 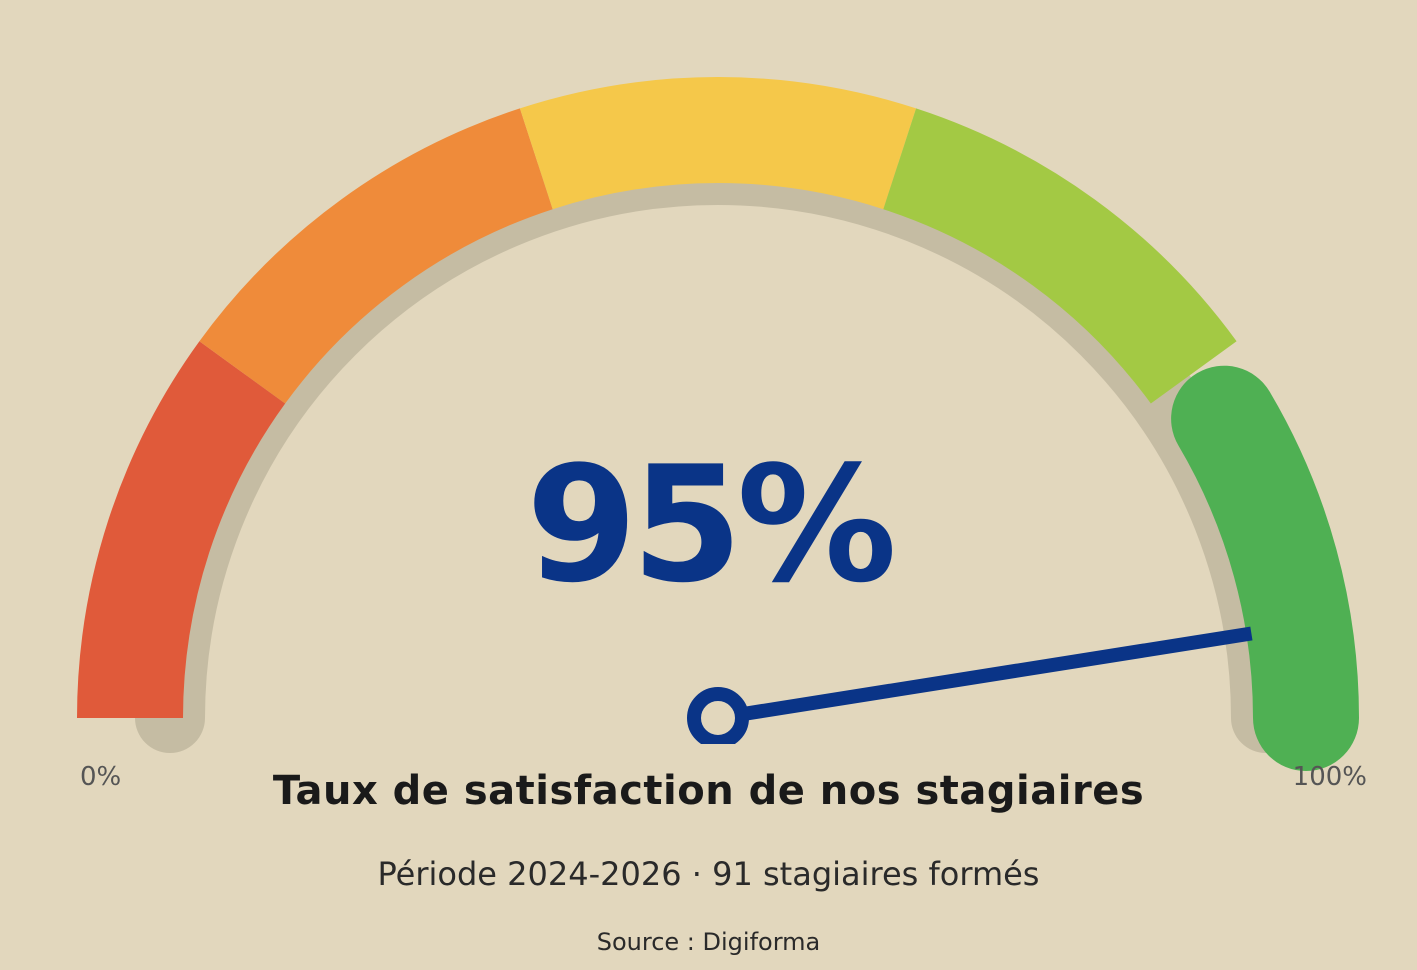 What do you see at coordinates (711, 524) in the screenshot?
I see `gauge-value: 95%` at bounding box center [711, 524].